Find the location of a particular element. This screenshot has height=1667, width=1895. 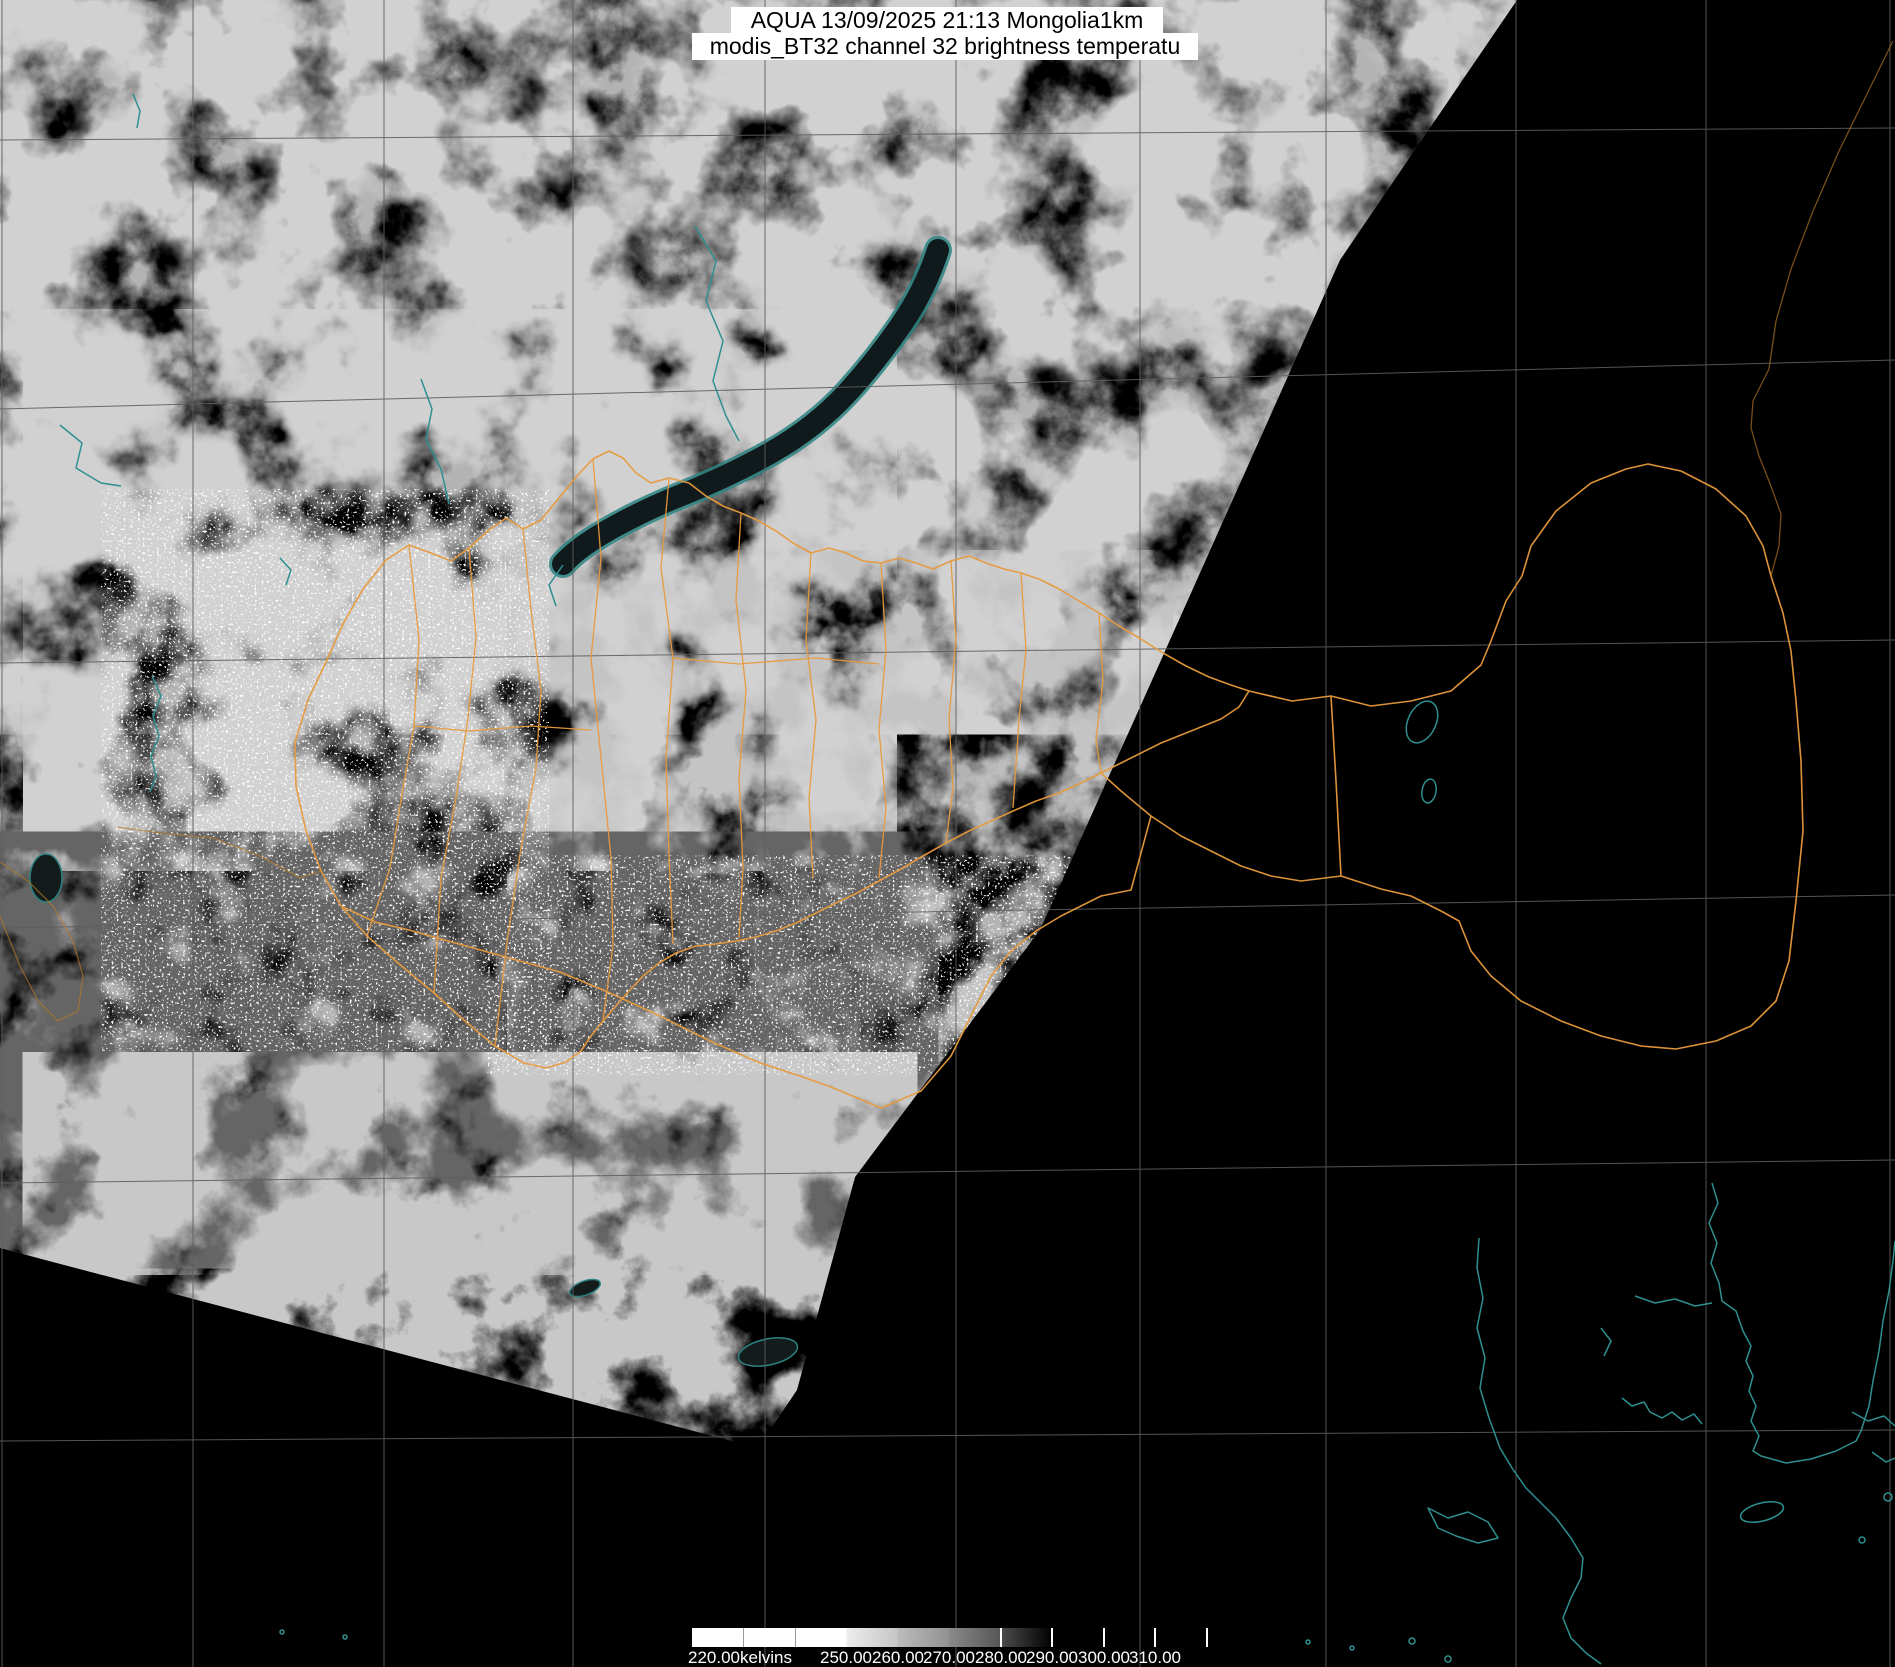

title-line-1: AQUA 13/09/2025 21:13 Mongolia1km is located at coordinates (947, 20).